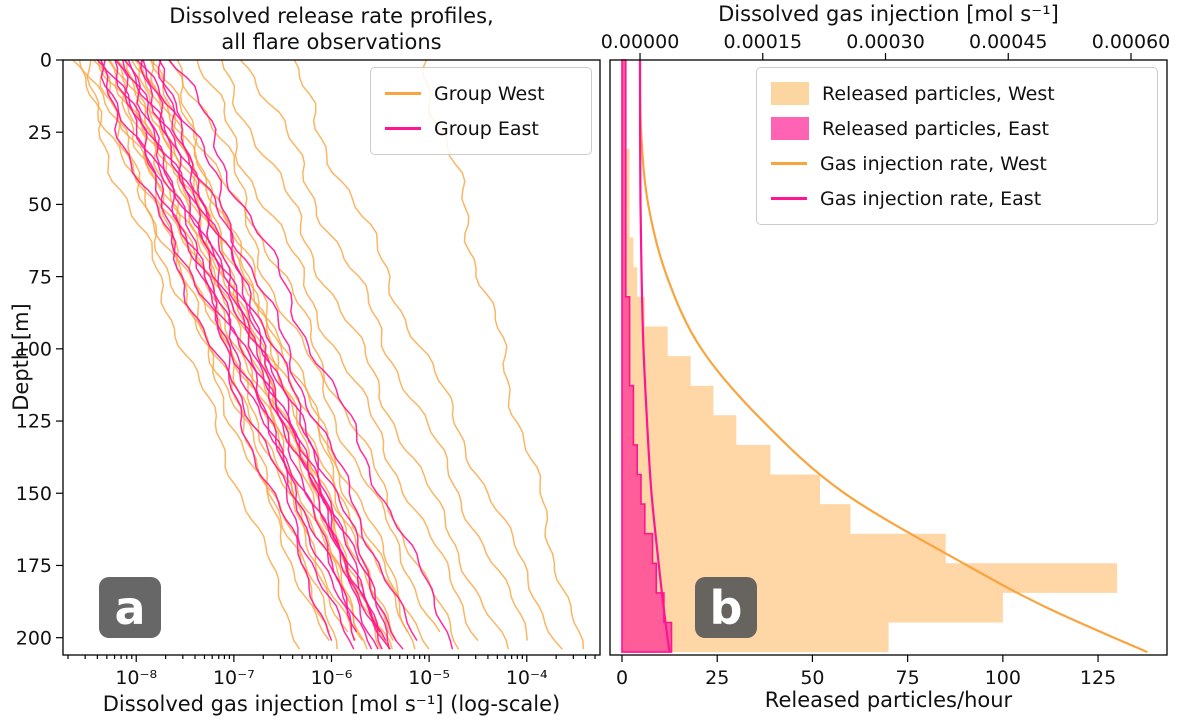  I want to click on legend-item-injection-east: Gas injection rate, East, so click(957, 198).